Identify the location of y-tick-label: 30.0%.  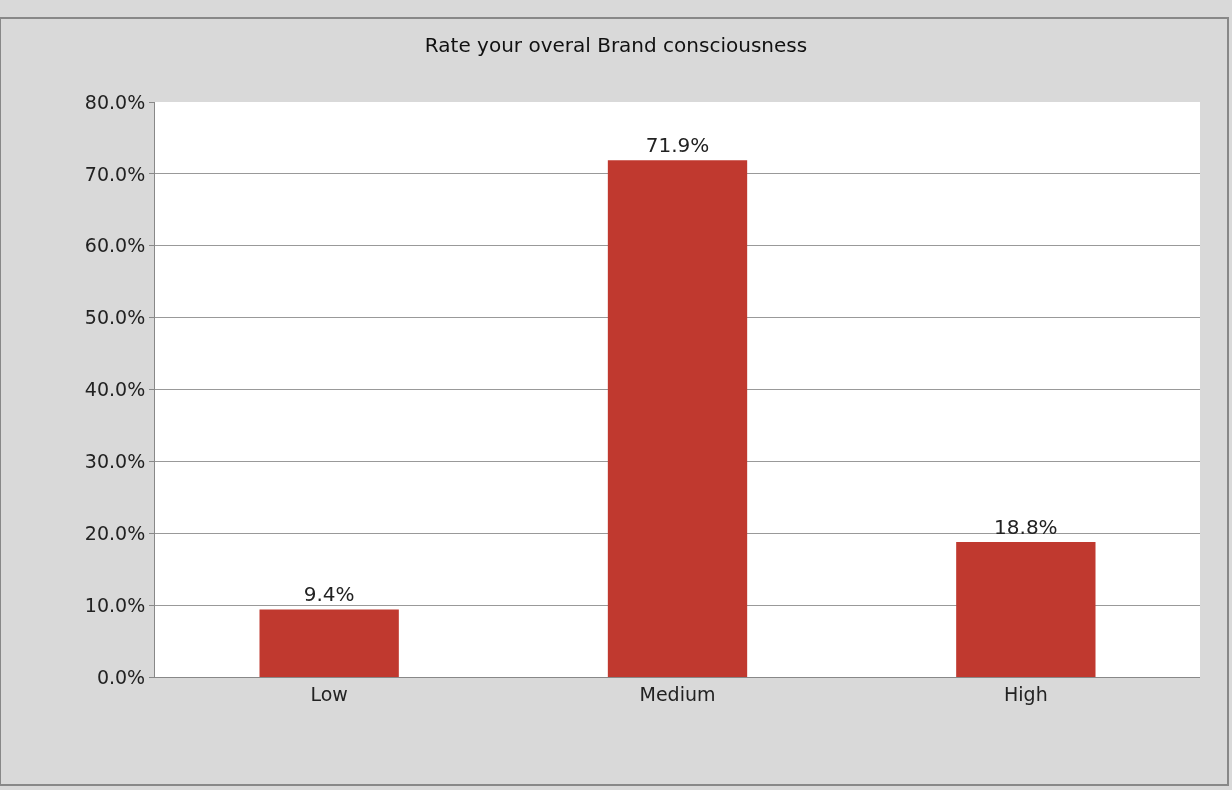
(115, 461).